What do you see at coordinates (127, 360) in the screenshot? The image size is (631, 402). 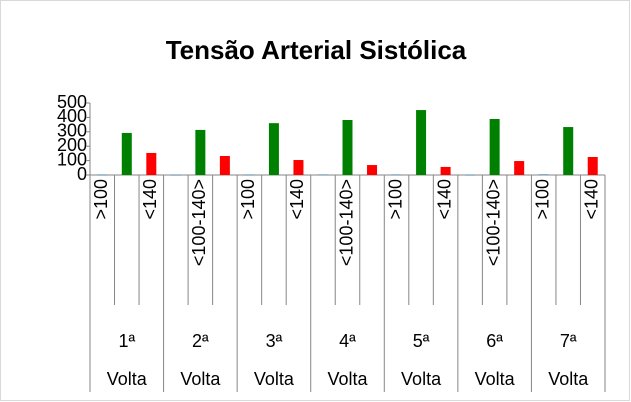 I see `group-label: 1ª Volta` at bounding box center [127, 360].